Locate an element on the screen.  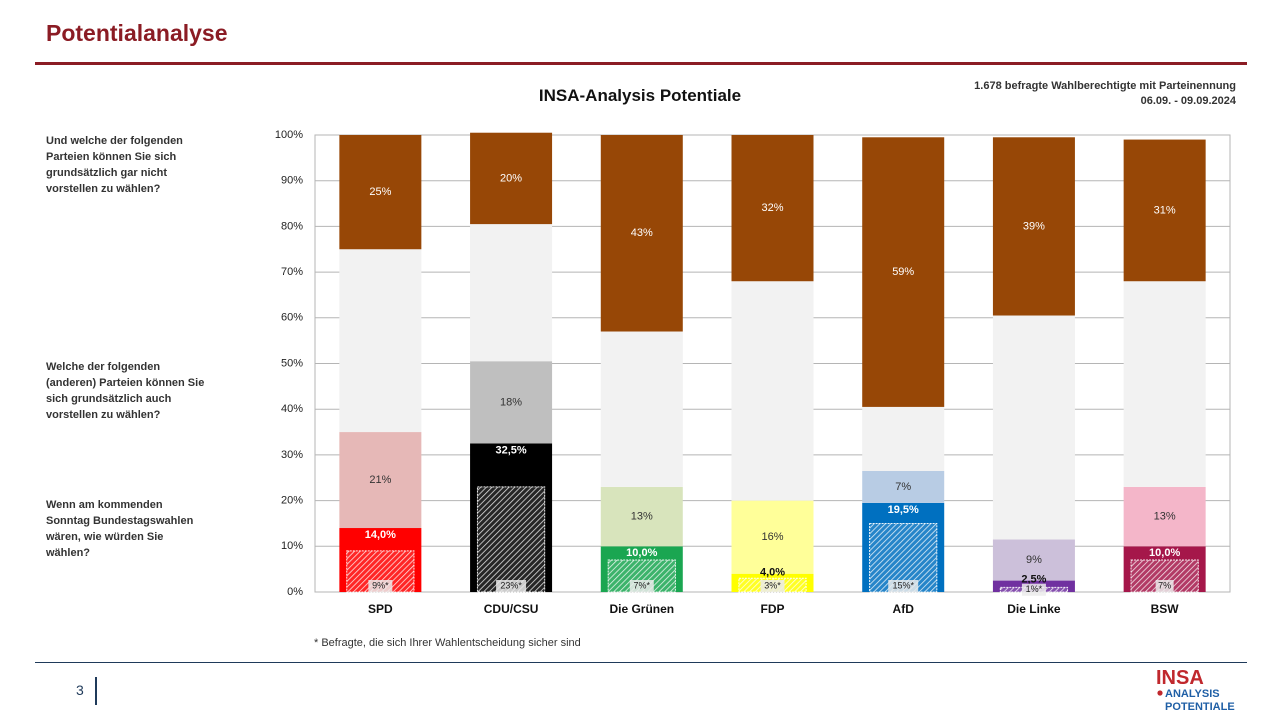
title-divider is located at coordinates (641, 63).